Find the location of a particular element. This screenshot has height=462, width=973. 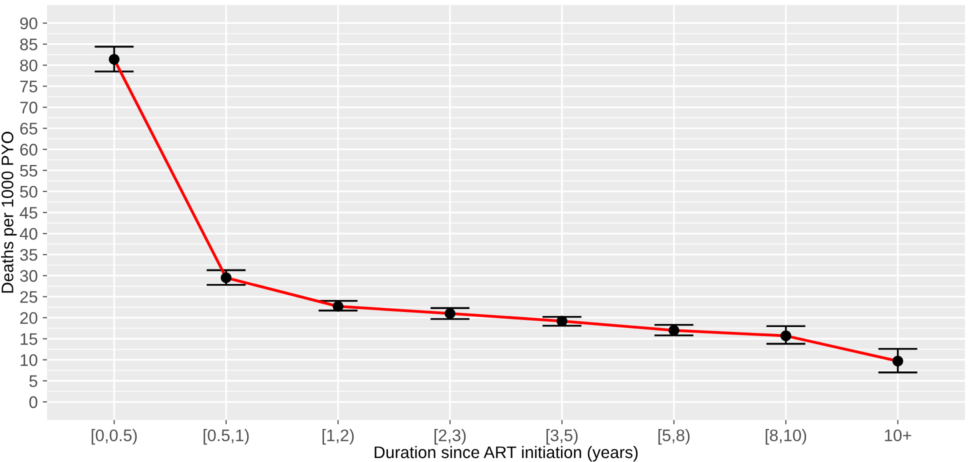

y-tick-label: 35 is located at coordinates (29, 254).